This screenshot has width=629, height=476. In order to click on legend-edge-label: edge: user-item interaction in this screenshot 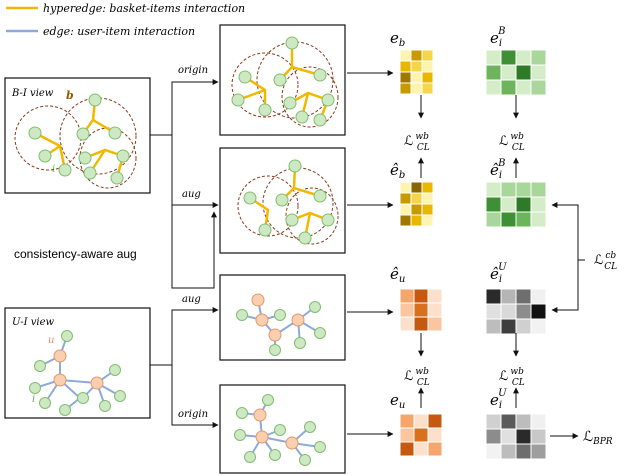, I will do `click(119, 31)`.